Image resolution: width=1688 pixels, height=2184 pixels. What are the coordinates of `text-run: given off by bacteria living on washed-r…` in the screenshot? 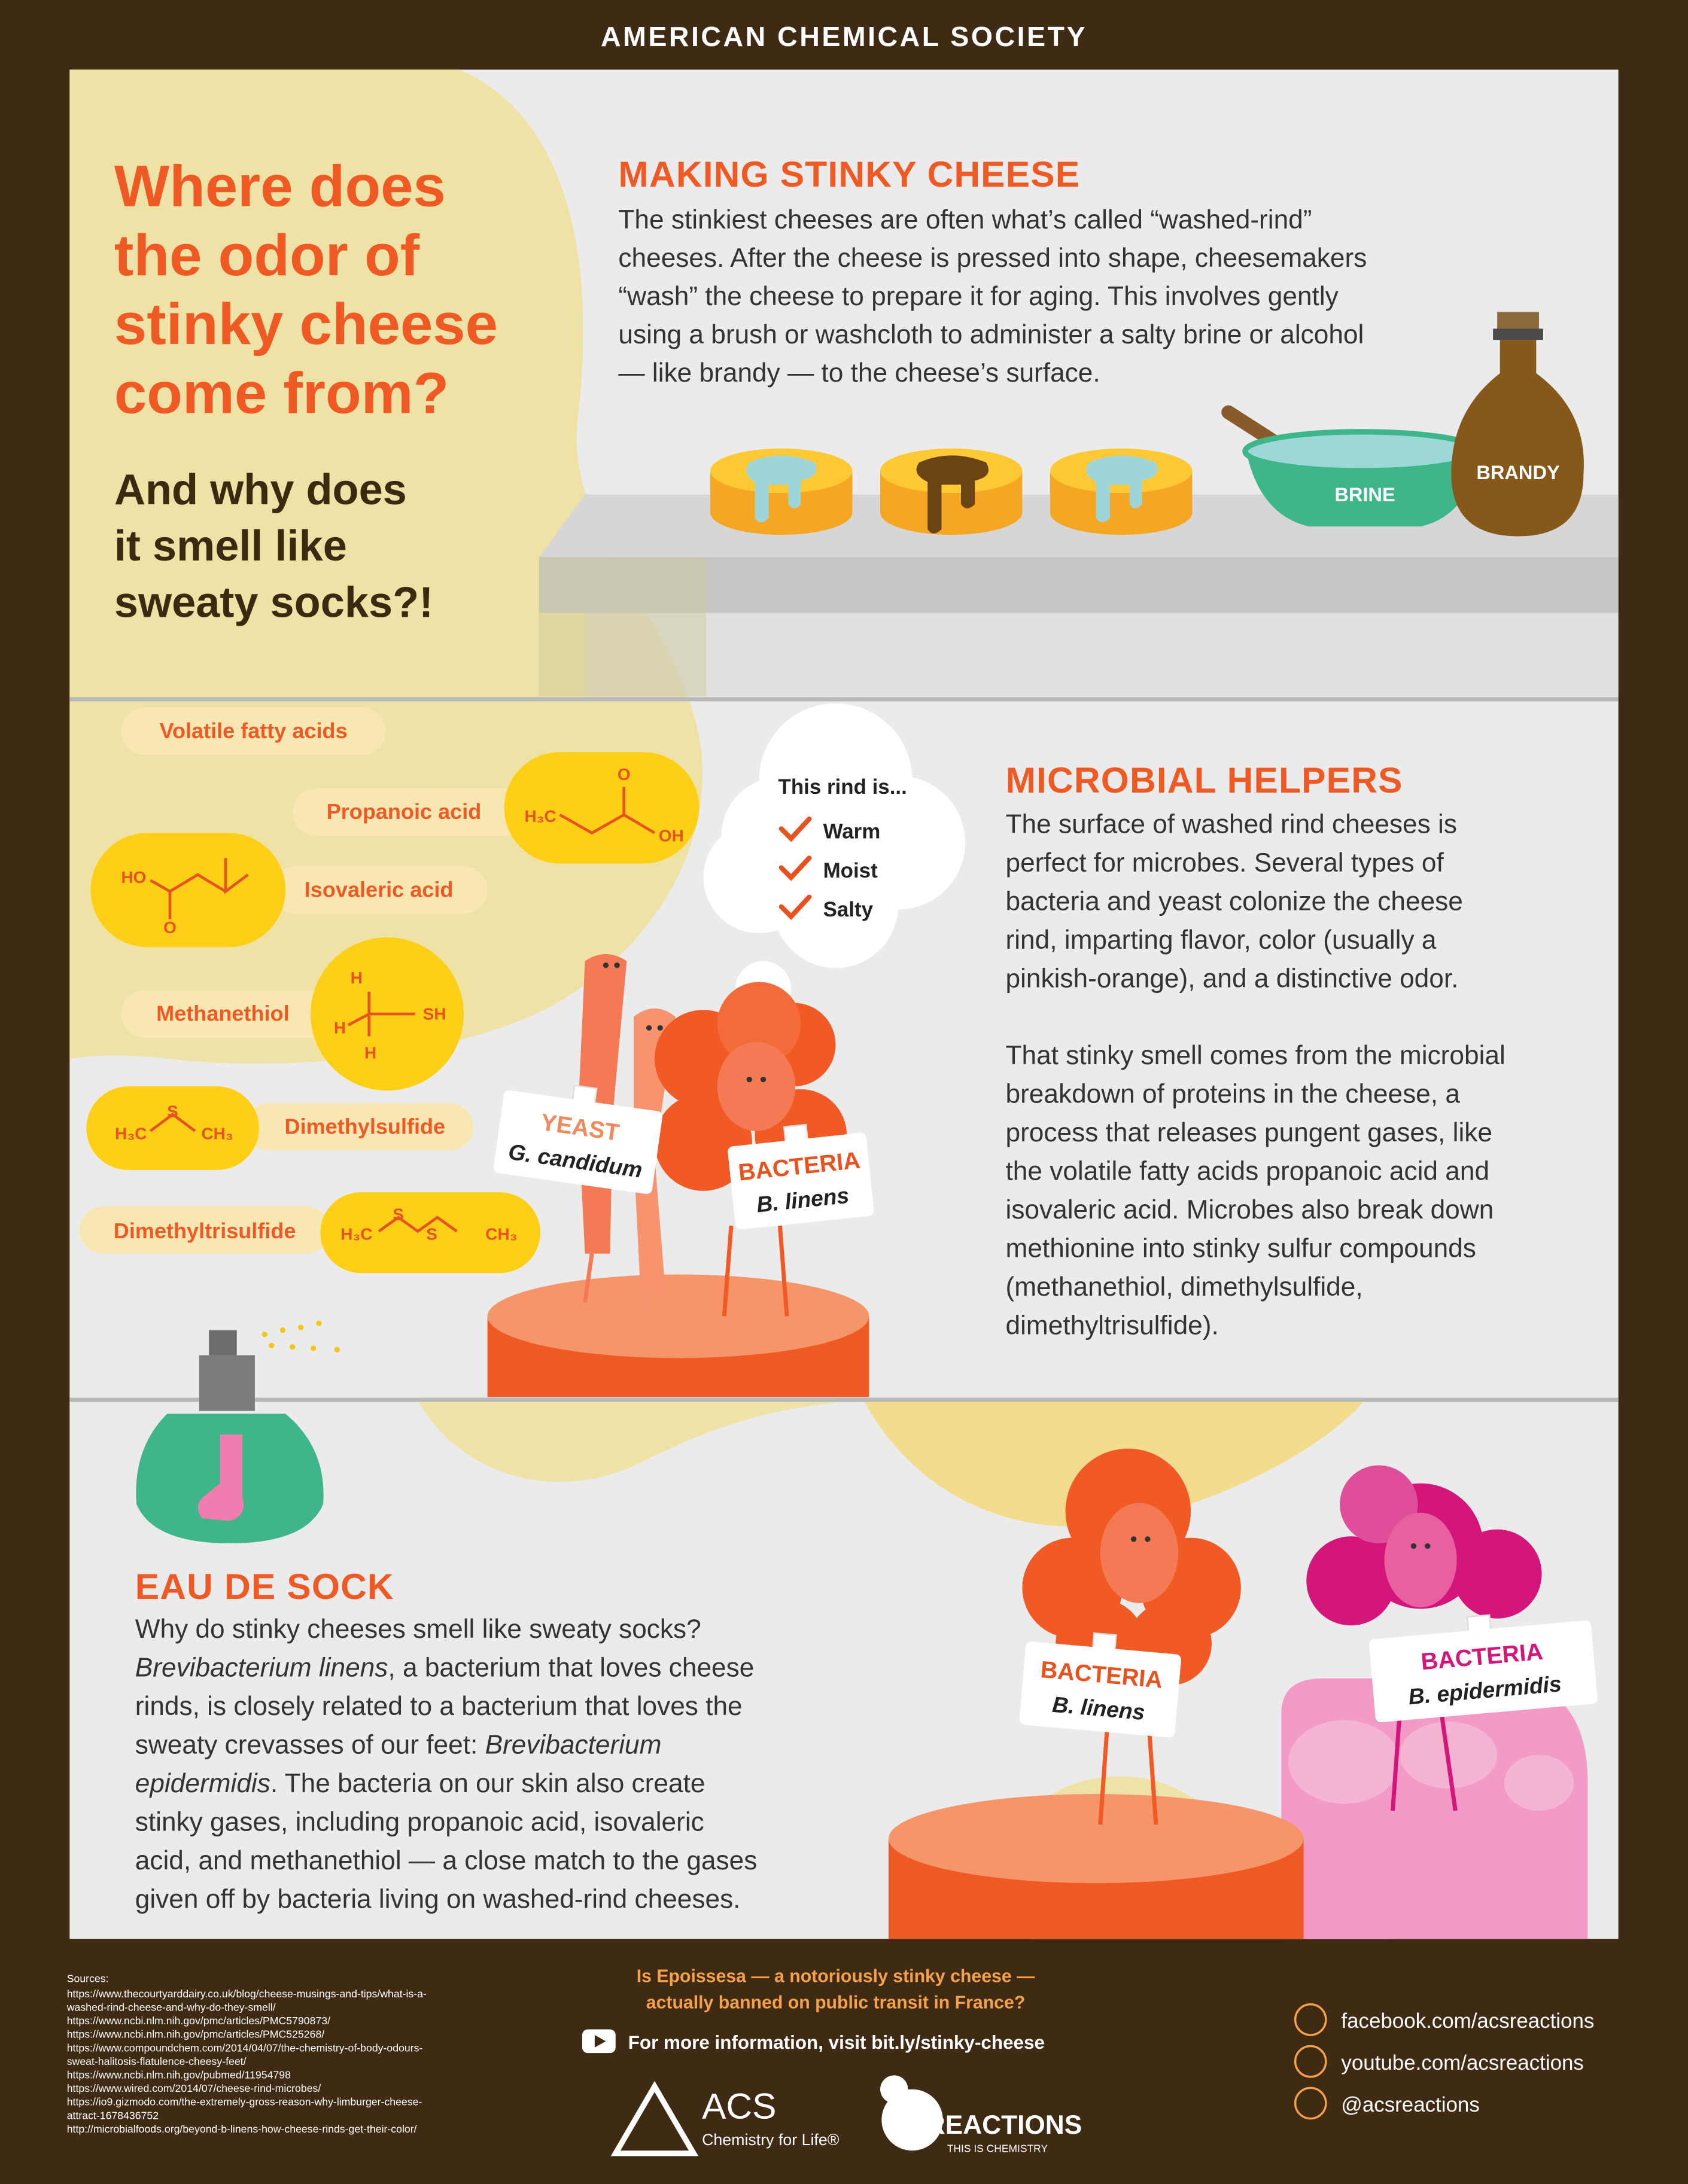 It's located at (438, 1899).